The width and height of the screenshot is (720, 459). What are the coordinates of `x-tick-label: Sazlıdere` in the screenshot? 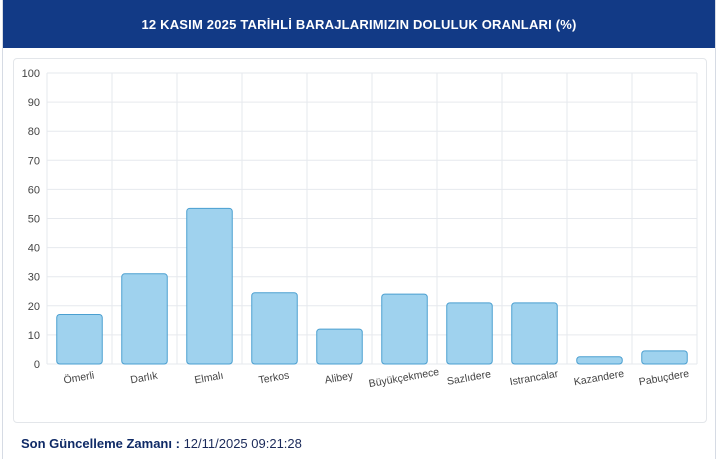 It's located at (469, 378).